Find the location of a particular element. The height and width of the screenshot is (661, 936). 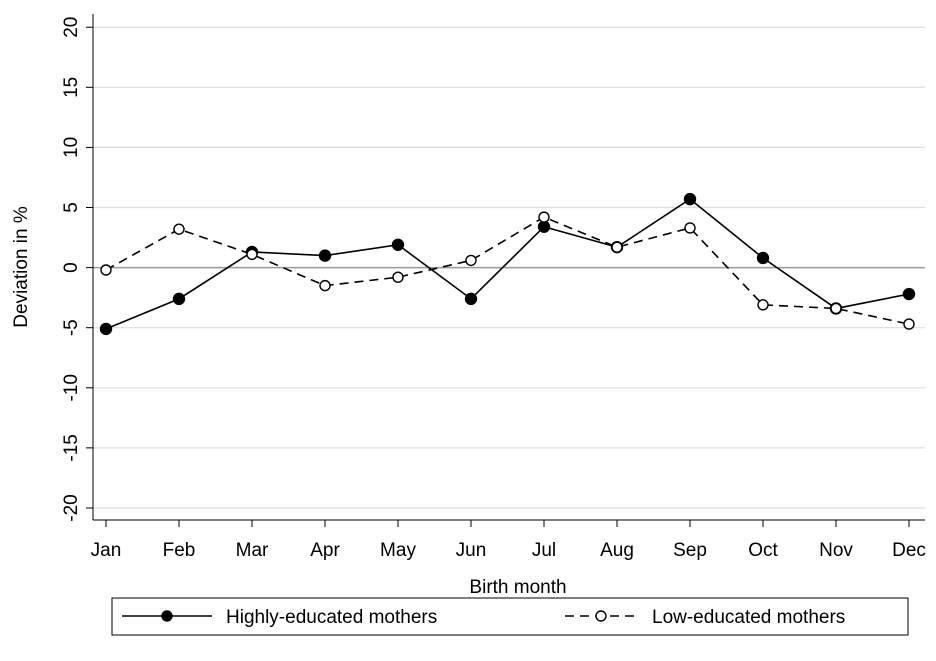

y-tick-label: 15 is located at coordinates (71, 87).